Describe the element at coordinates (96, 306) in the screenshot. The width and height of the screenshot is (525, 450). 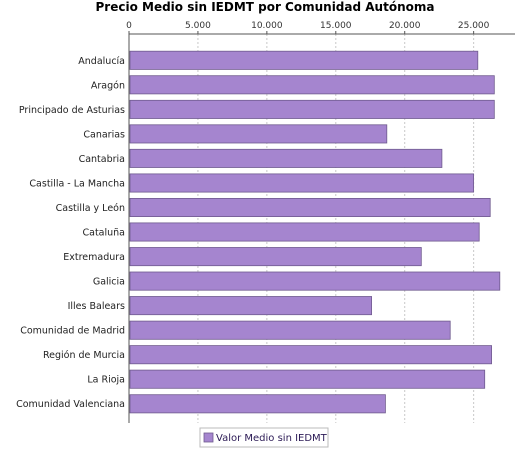
I see `category-label: Illes Balears` at that location.